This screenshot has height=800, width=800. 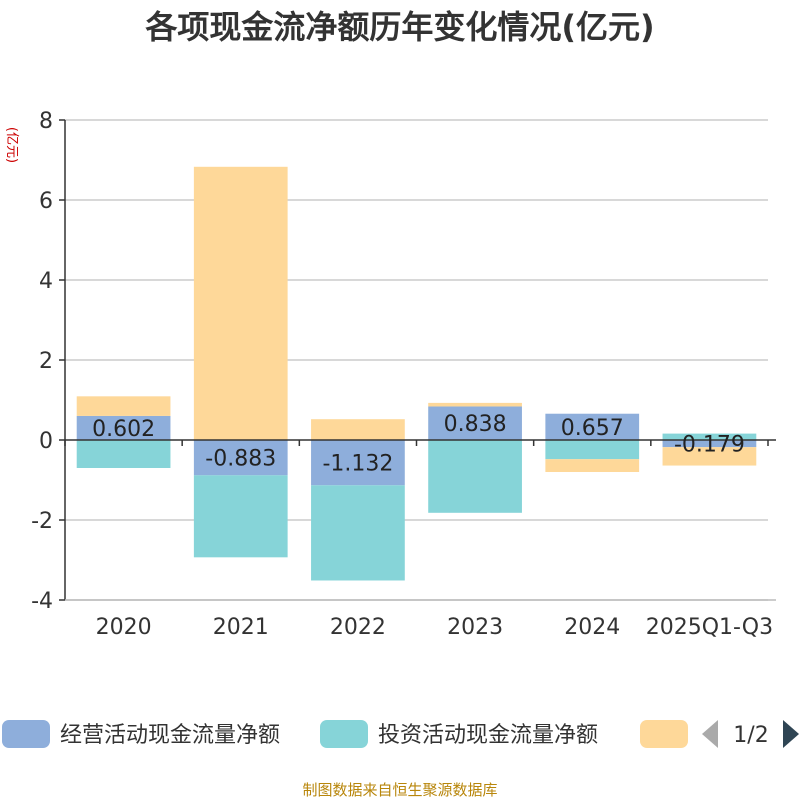 What do you see at coordinates (592, 450) in the screenshot?
I see `bar-2-2024` at bounding box center [592, 450].